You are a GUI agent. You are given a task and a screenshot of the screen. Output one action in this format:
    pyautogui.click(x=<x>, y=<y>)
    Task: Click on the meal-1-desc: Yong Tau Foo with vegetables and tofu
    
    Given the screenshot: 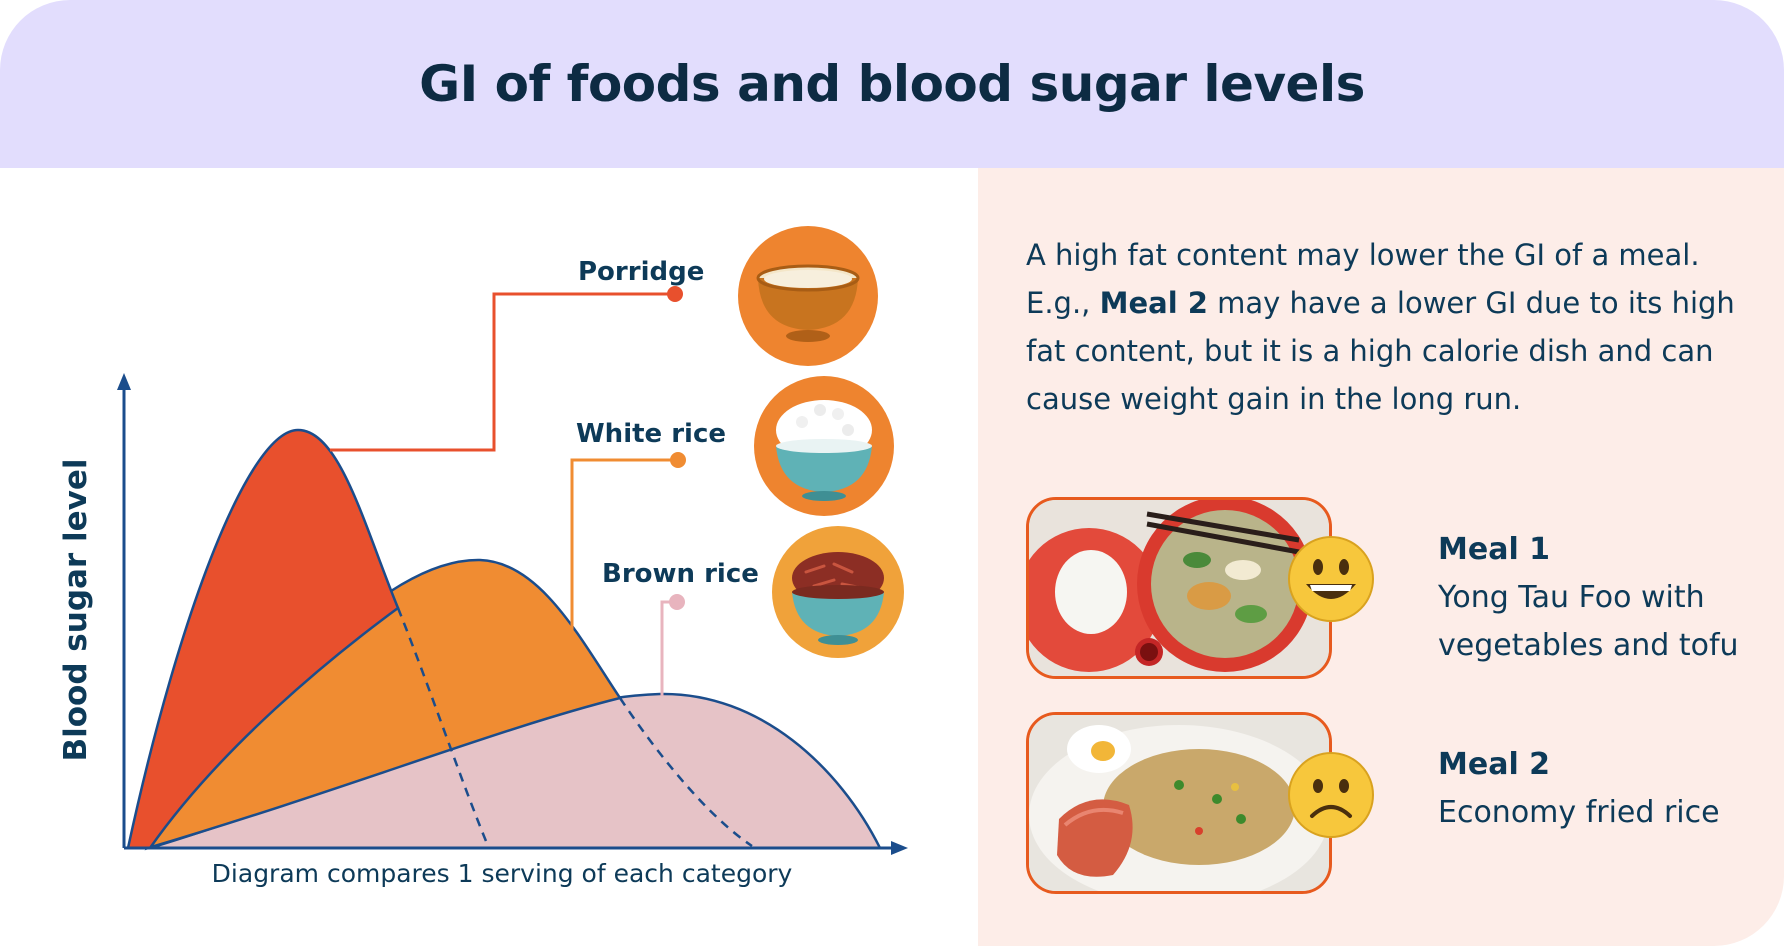 What is the action you would take?
    pyautogui.click(x=1588, y=621)
    